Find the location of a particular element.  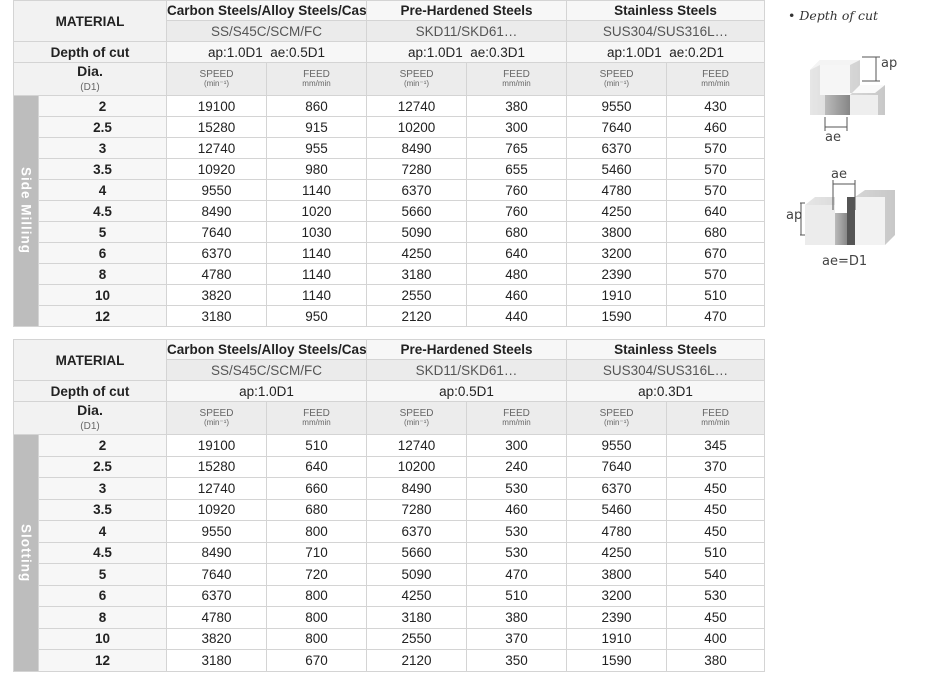

operation-label: Side Milling is located at coordinates (26, 211).